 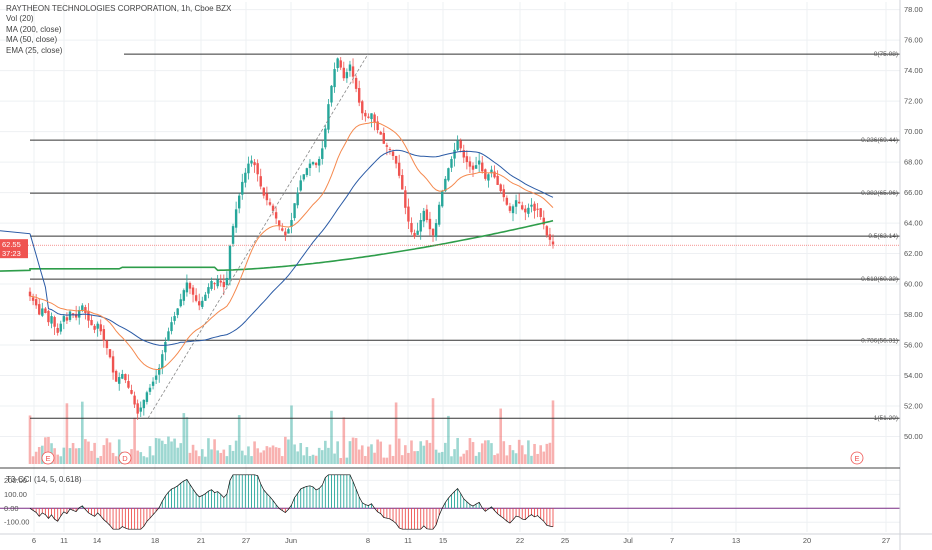 What do you see at coordinates (886, 540) in the screenshot?
I see `x-tick-label: 27` at bounding box center [886, 540].